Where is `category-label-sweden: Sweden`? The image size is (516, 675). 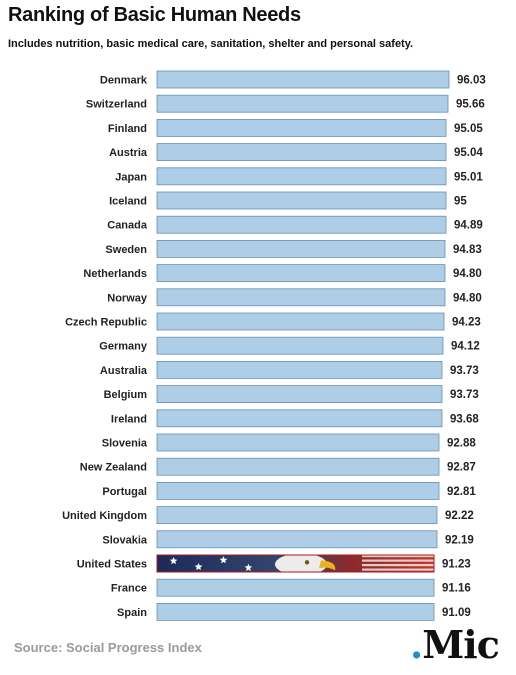
category-label-sweden: Sweden is located at coordinates (126, 250).